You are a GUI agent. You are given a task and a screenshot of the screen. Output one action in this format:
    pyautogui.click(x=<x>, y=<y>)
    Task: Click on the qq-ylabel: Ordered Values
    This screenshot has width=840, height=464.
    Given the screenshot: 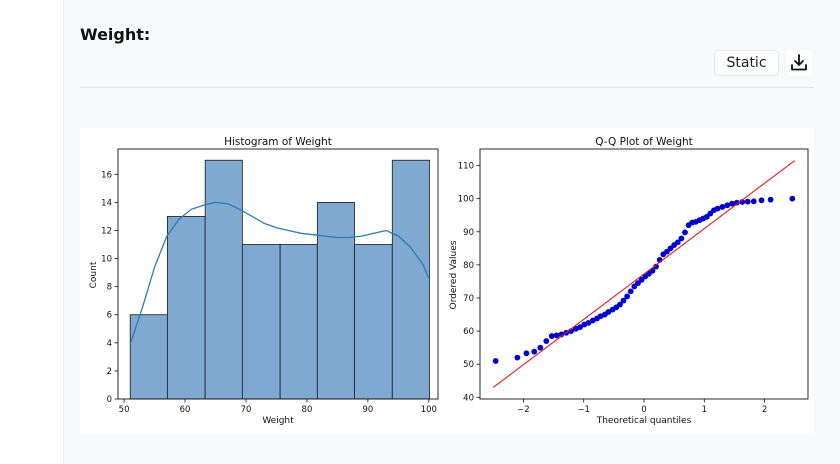 What is the action you would take?
    pyautogui.click(x=454, y=274)
    